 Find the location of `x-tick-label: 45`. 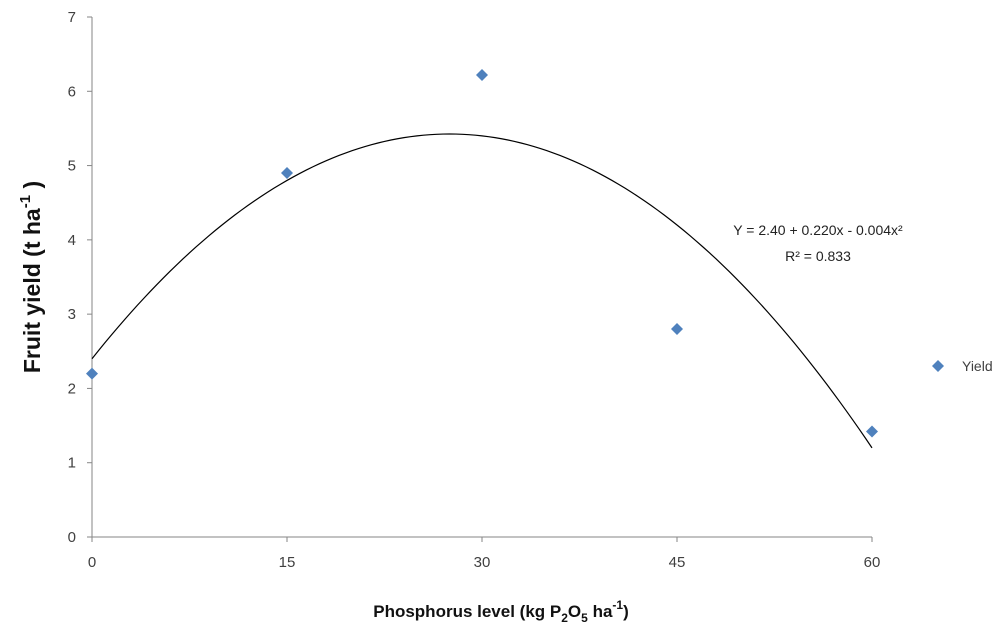

x-tick-label: 45 is located at coordinates (677, 562).